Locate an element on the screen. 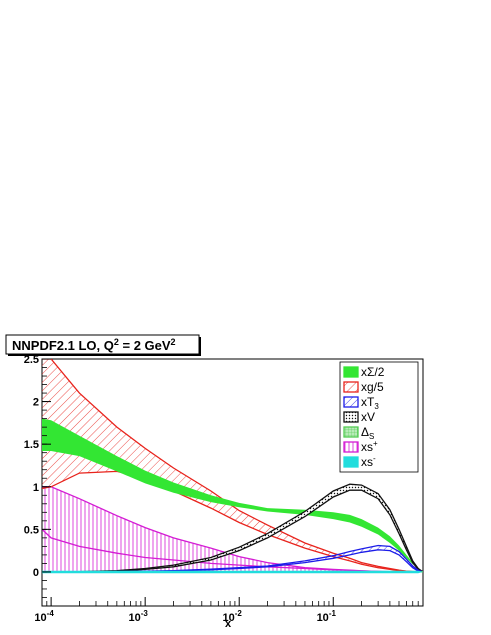 The image size is (491, 635). x-axis-label: x is located at coordinates (228, 624).